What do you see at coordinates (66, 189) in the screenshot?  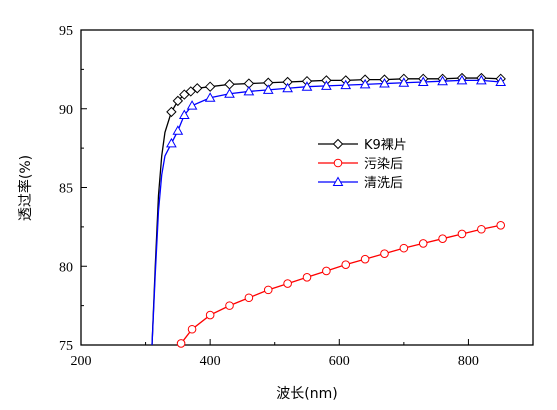 I see `y-tick-label: 85` at bounding box center [66, 189].